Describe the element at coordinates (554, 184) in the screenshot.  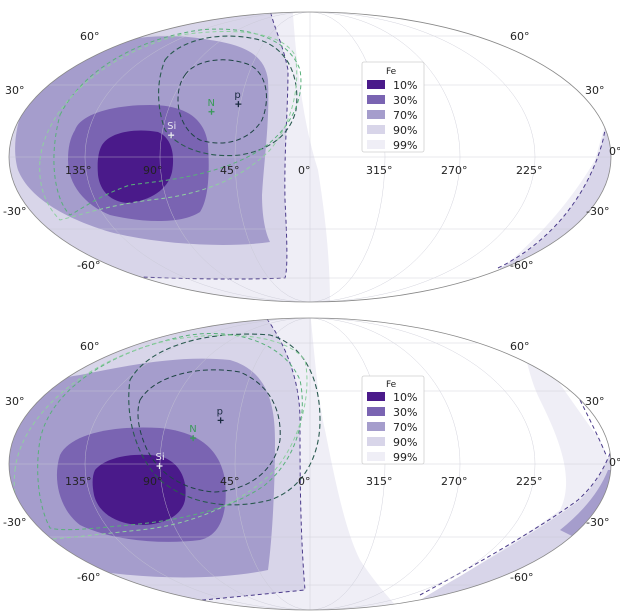
I see `contour-east-boundary` at that location.